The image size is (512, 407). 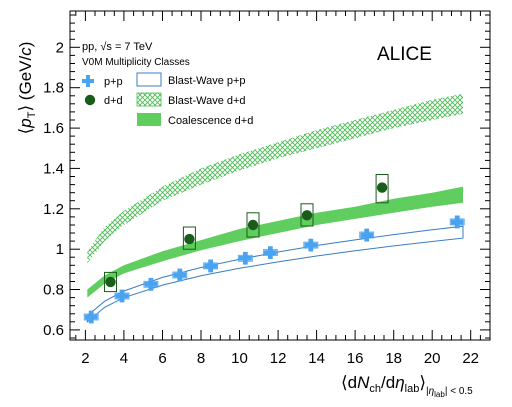 I want to click on y-tick-label: 2, so click(x=60, y=47).